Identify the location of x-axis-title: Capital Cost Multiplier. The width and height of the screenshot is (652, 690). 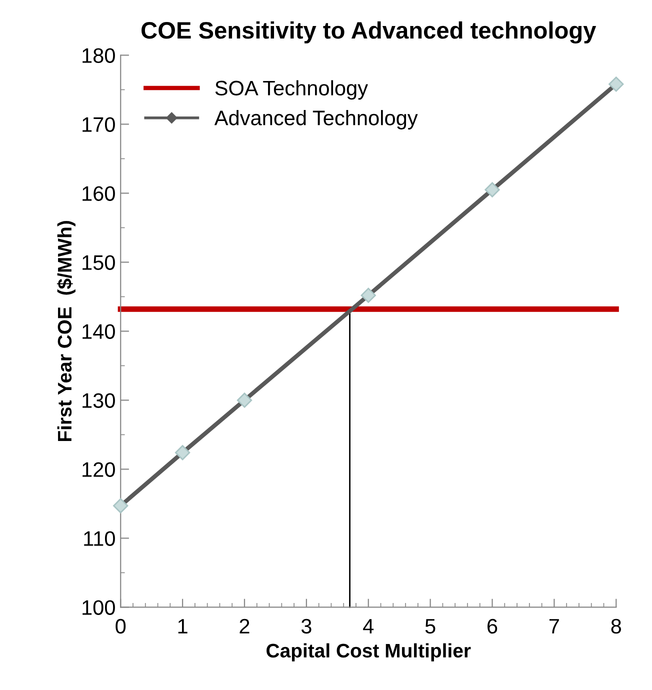
(368, 652).